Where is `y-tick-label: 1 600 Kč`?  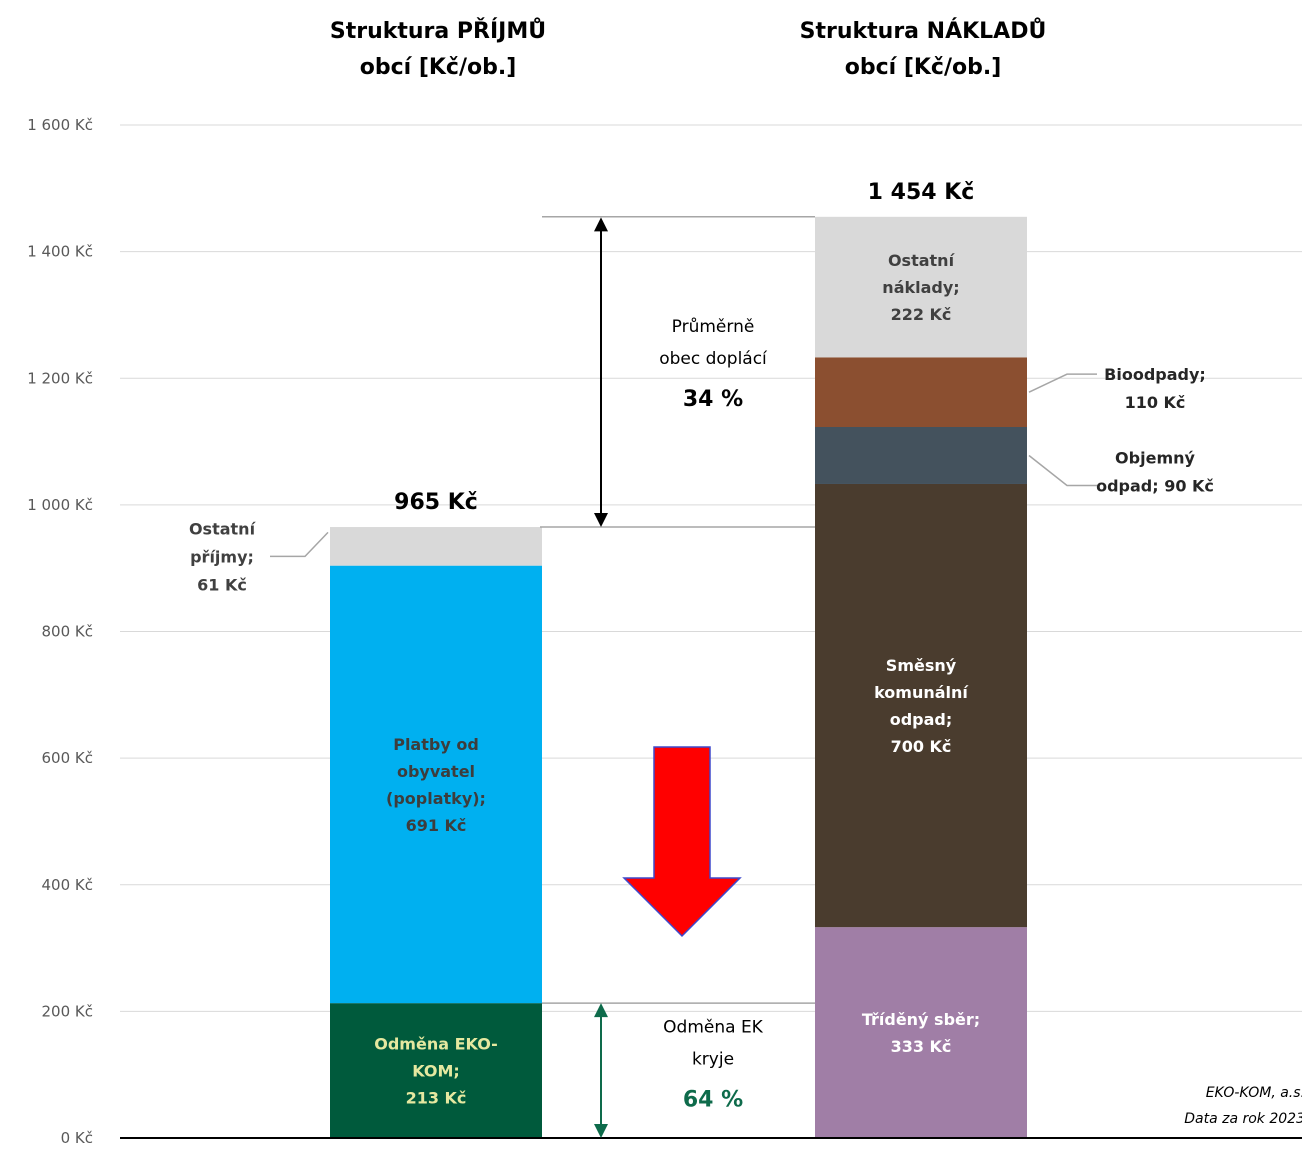
y-tick-label: 1 600 Kč is located at coordinates (60, 125).